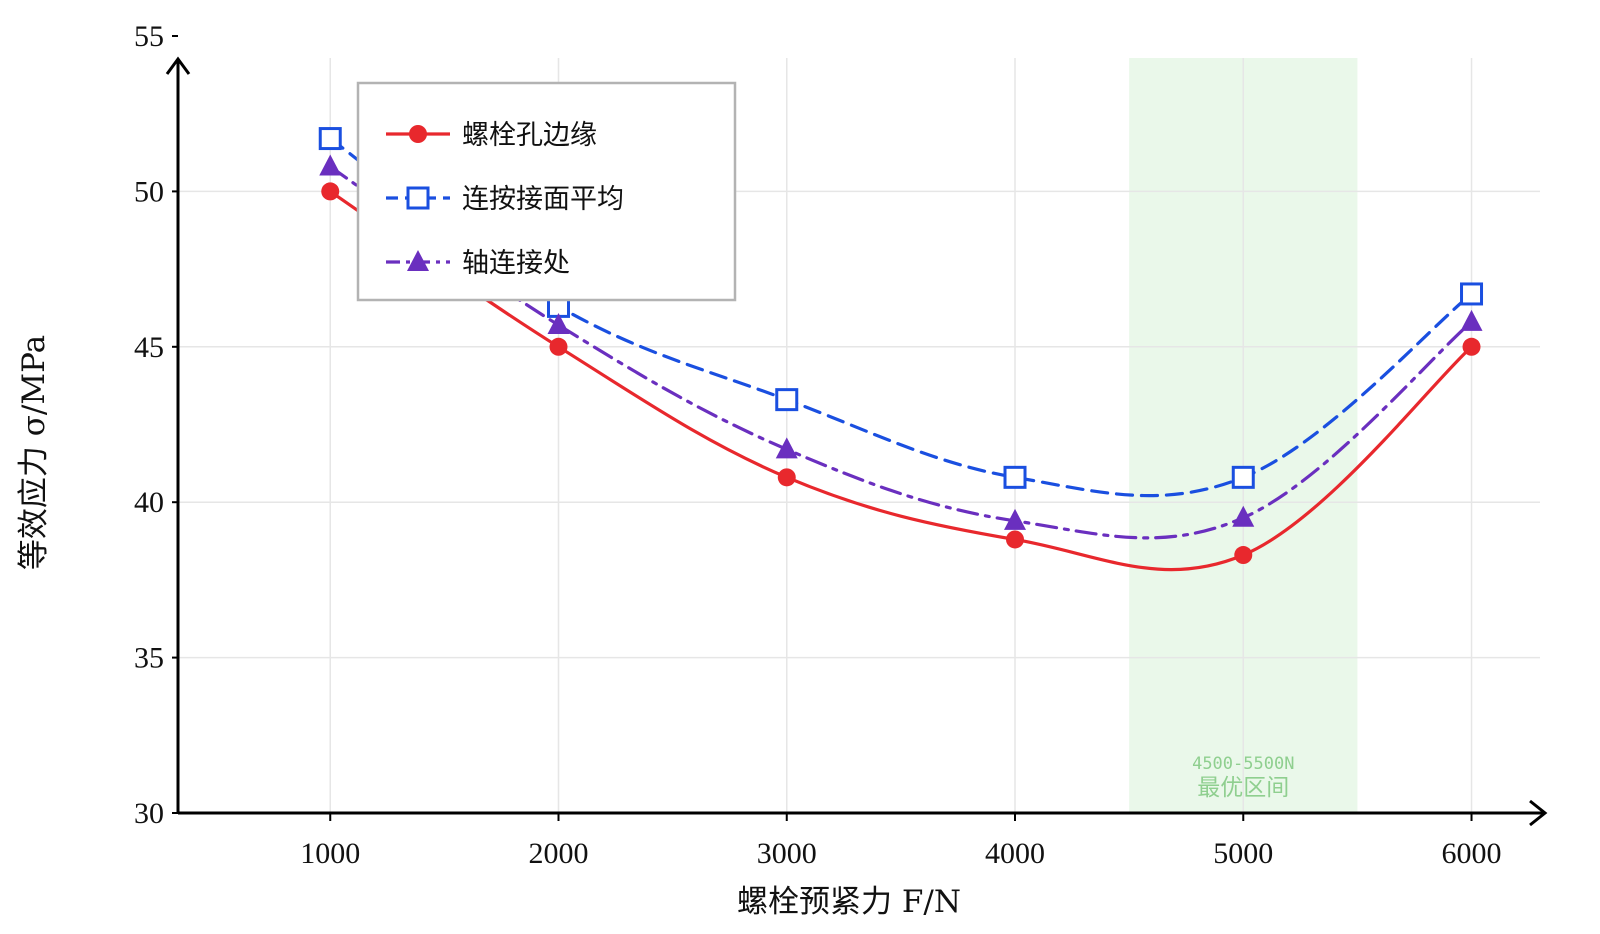  Describe the element at coordinates (149, 191) in the screenshot. I see `y-tick-label-50: 50` at that location.